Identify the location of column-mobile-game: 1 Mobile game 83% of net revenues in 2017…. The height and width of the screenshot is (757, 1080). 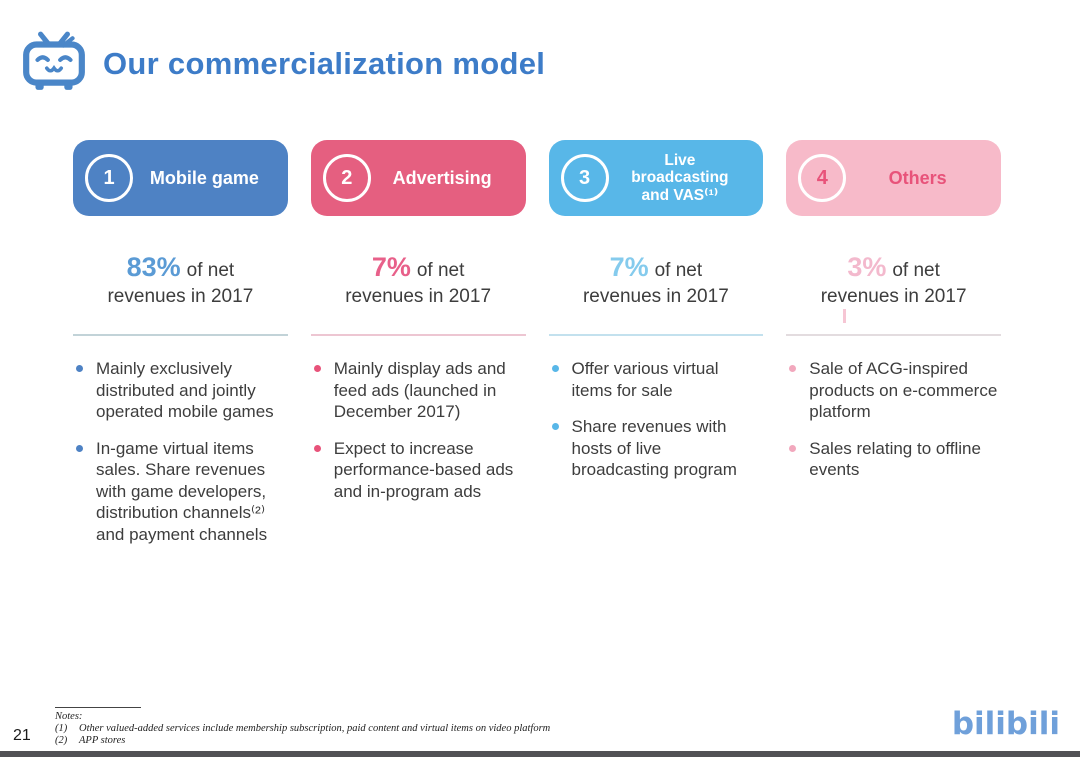
(180, 350).